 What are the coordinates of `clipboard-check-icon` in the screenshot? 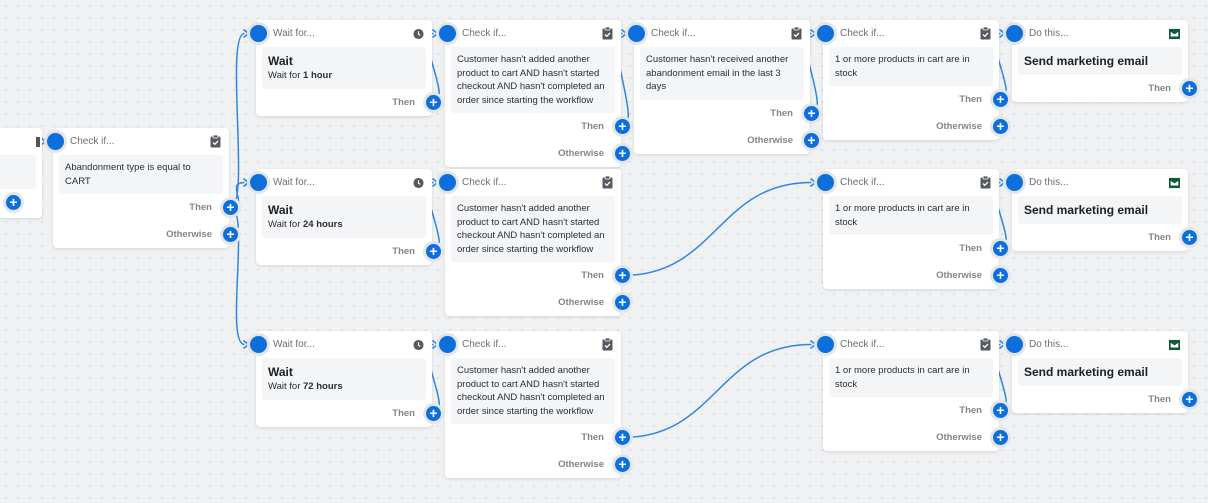 It's located at (215, 141).